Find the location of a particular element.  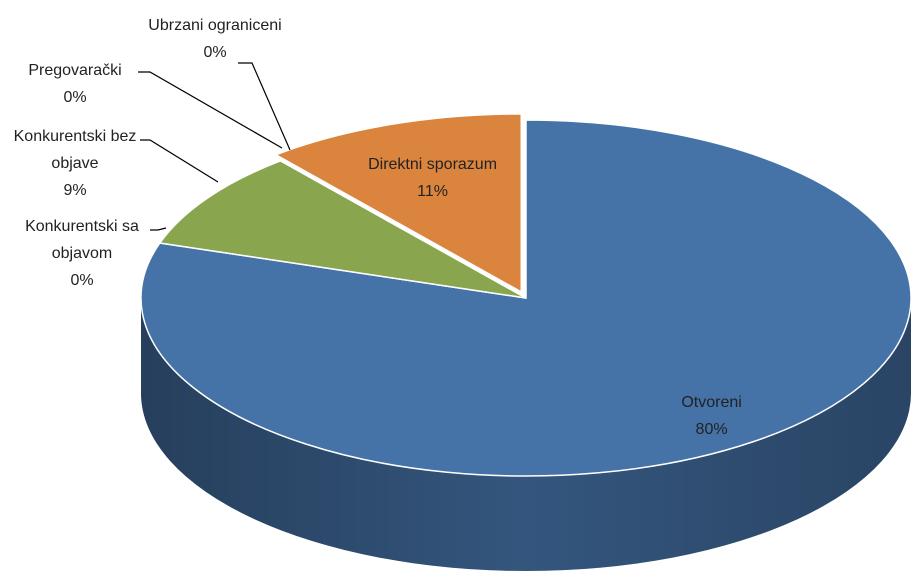

category-name: Konkurentski sa objavom is located at coordinates (82, 240).